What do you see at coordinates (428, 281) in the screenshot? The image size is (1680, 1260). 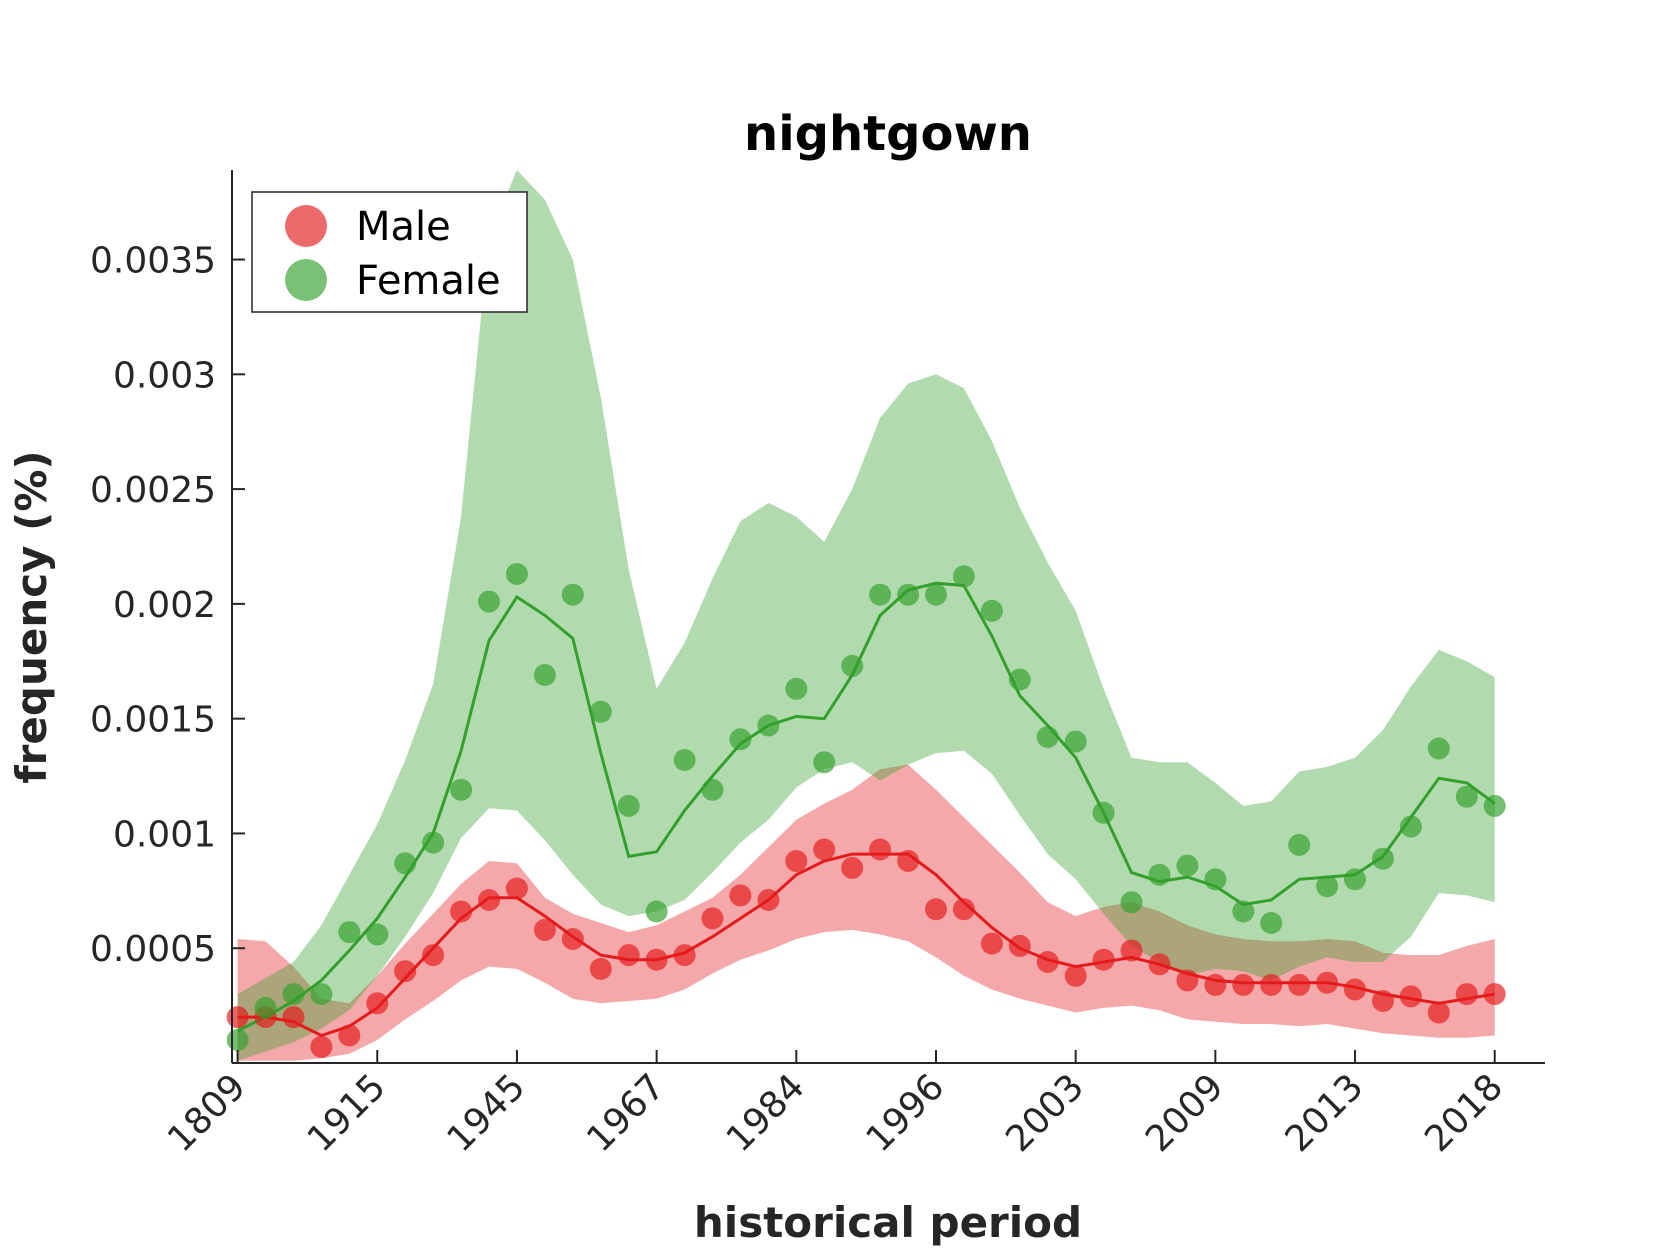 I see `legend-label-female: Female` at bounding box center [428, 281].